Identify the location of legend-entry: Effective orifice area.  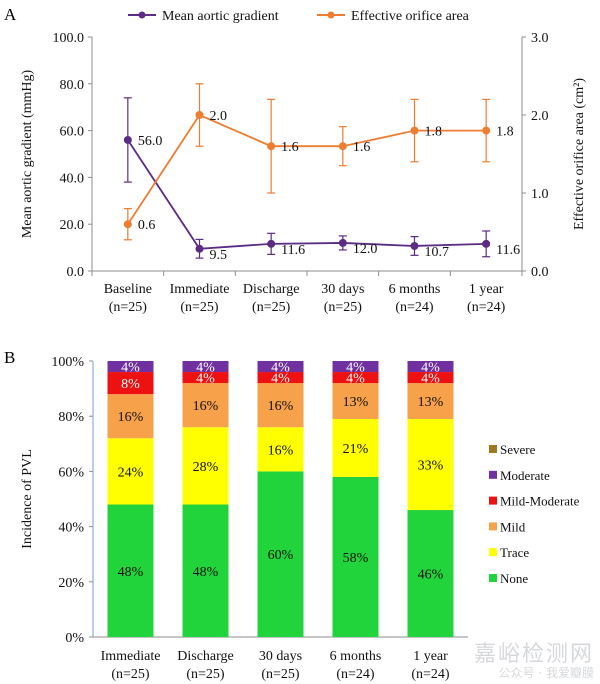
(410, 16).